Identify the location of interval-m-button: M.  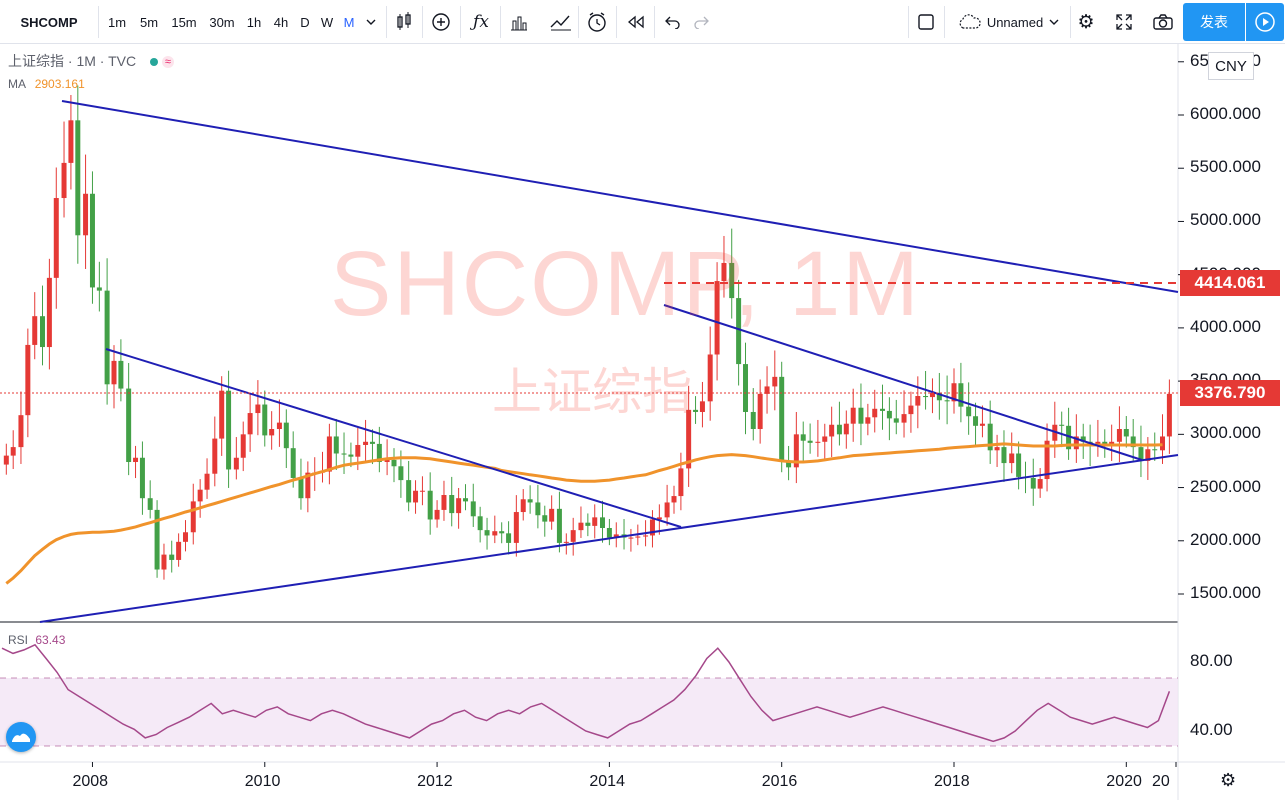
(349, 22).